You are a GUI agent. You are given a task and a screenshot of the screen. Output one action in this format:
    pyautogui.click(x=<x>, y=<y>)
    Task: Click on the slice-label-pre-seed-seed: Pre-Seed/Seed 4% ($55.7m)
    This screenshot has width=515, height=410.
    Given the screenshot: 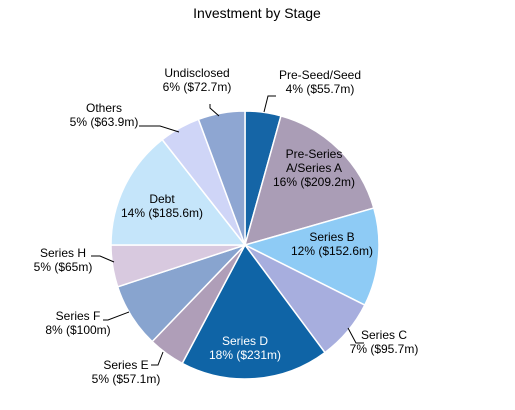 What is the action you would take?
    pyautogui.click(x=320, y=82)
    